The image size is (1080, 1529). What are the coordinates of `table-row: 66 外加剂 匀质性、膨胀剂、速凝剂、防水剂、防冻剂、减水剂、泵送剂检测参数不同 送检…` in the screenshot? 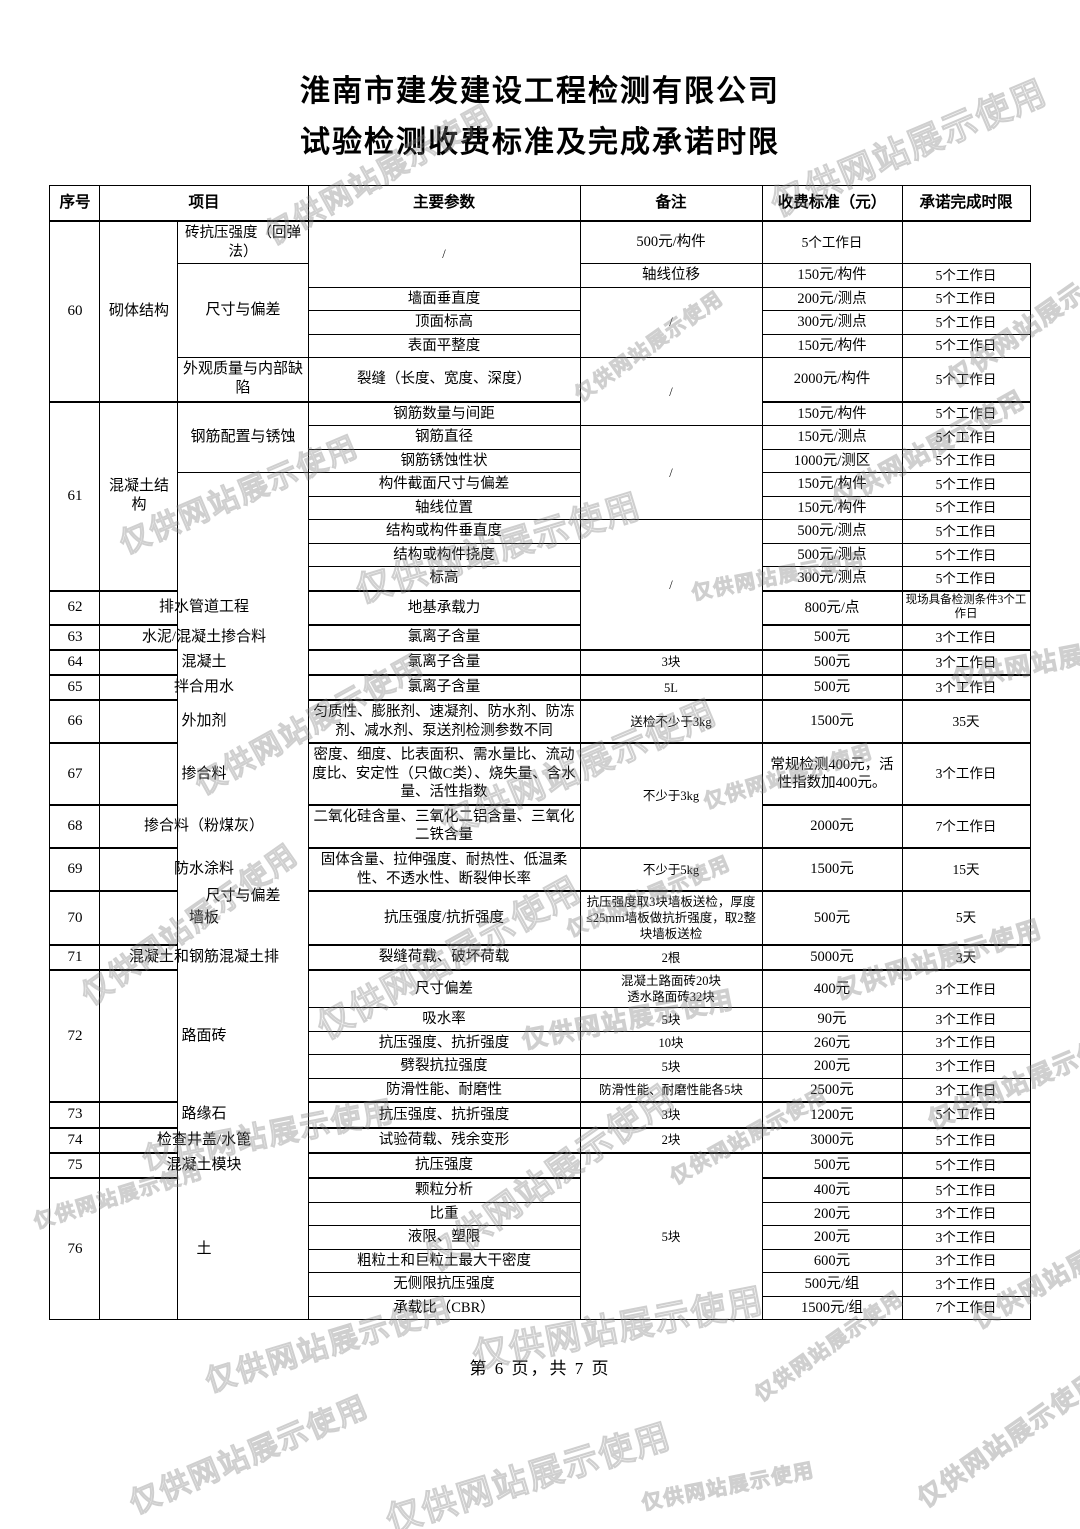 It's located at (540, 721).